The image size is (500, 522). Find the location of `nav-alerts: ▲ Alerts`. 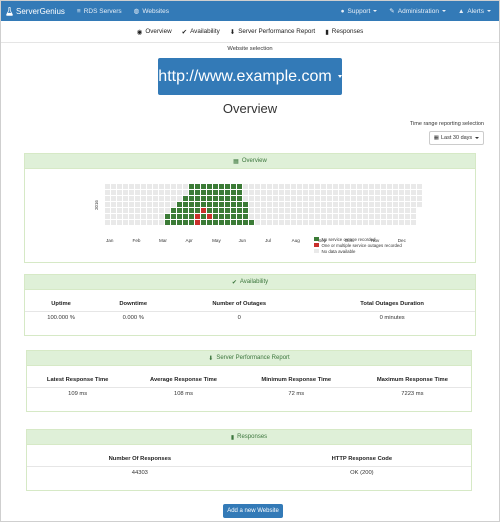

nav-alerts: ▲ Alerts is located at coordinates (474, 11).